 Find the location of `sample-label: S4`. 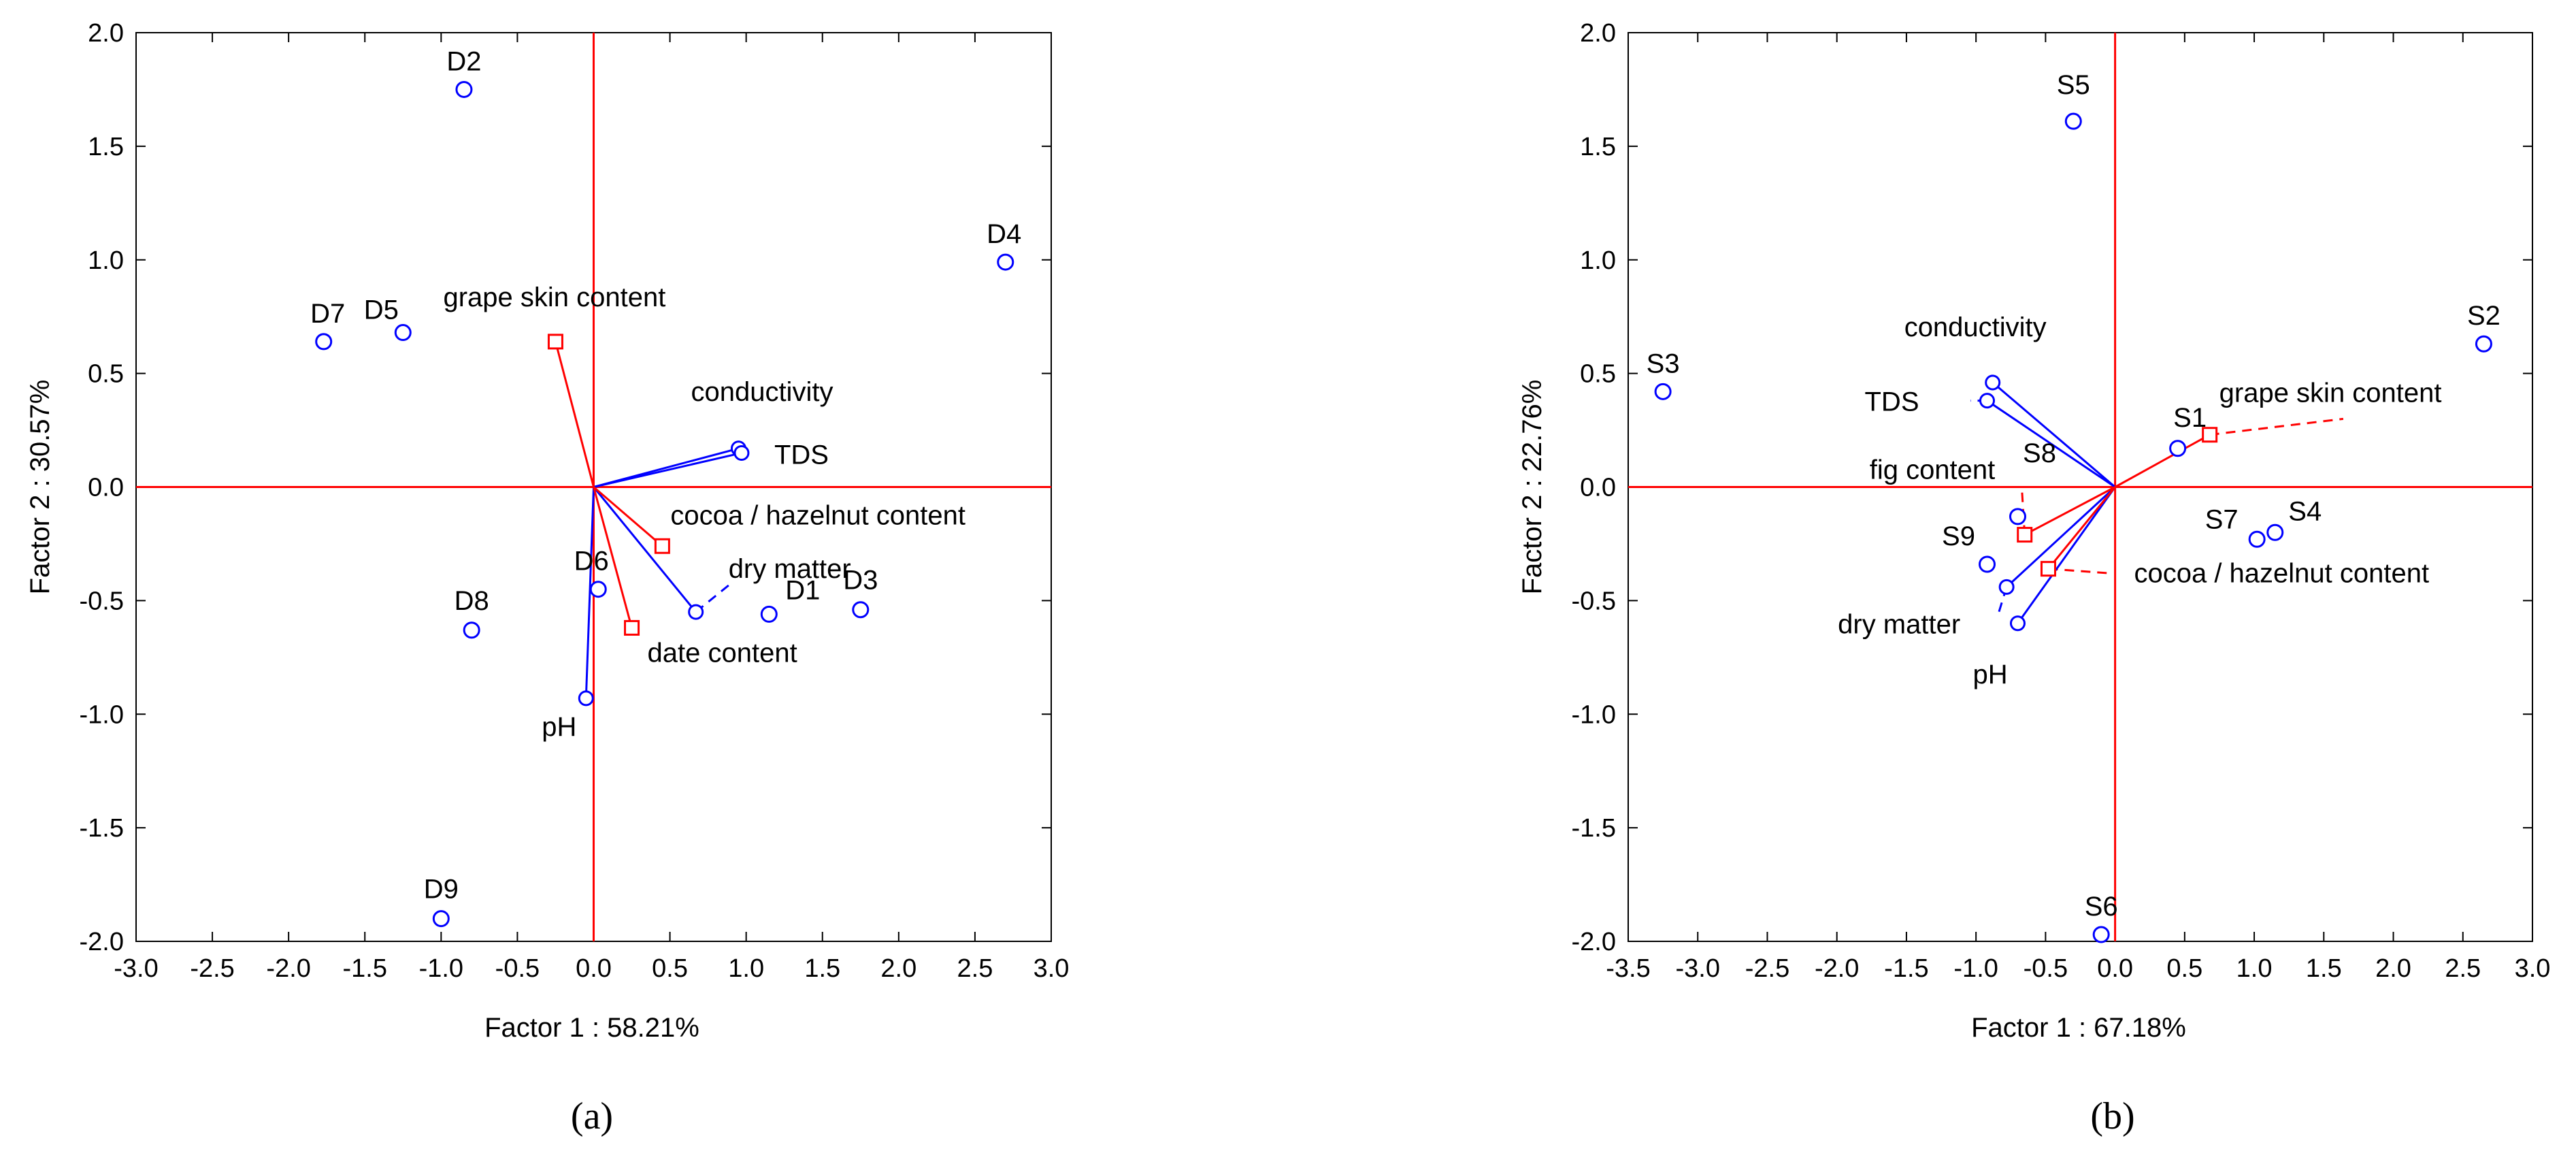

sample-label: S4 is located at coordinates (2305, 511).